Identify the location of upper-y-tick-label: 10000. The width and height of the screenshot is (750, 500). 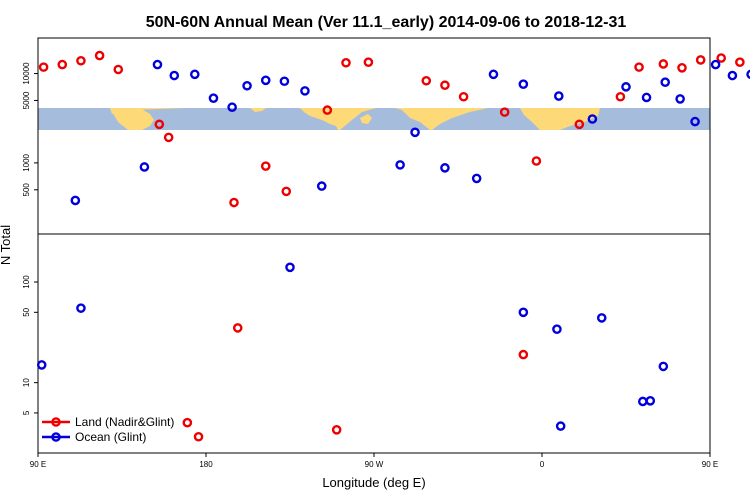
(26, 73).